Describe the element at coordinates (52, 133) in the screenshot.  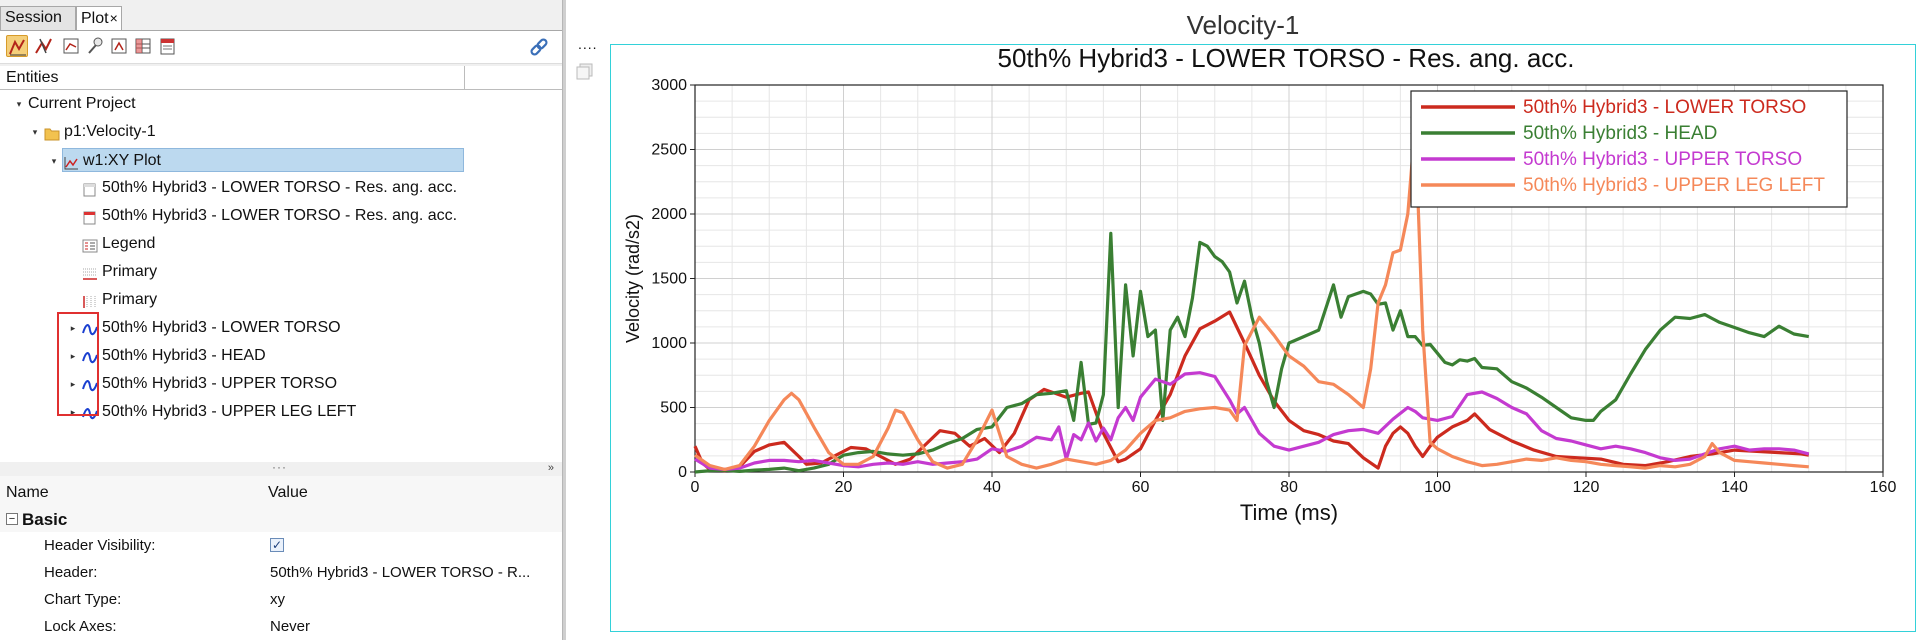
I see `folder-icon` at that location.